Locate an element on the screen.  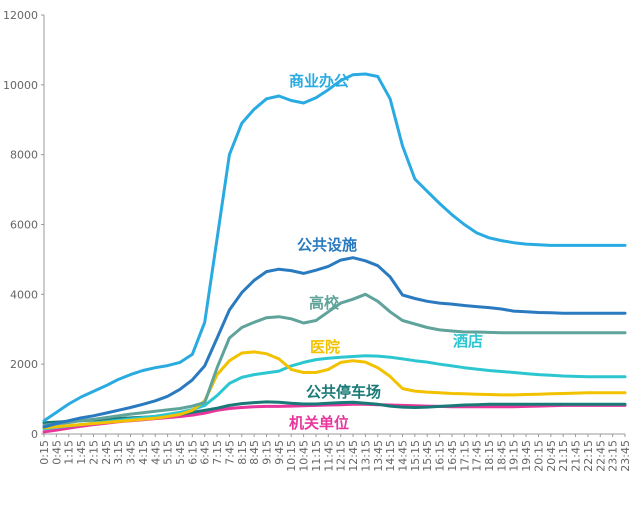
x-tick-label: 9:15 is located at coordinates (267, 452).